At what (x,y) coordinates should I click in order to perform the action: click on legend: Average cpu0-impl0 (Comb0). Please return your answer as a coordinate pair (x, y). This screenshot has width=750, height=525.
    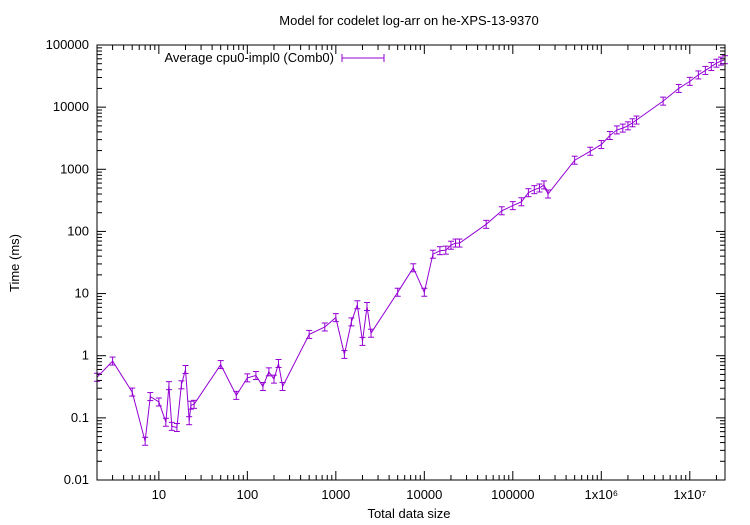
    Looking at the image, I should click on (274, 57).